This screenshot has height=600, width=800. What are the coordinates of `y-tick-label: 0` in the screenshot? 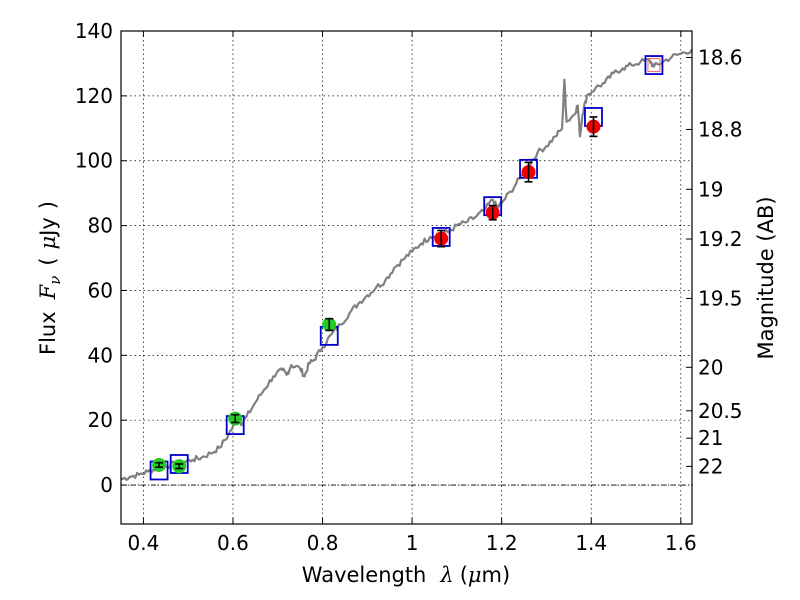 It's located at (106, 485).